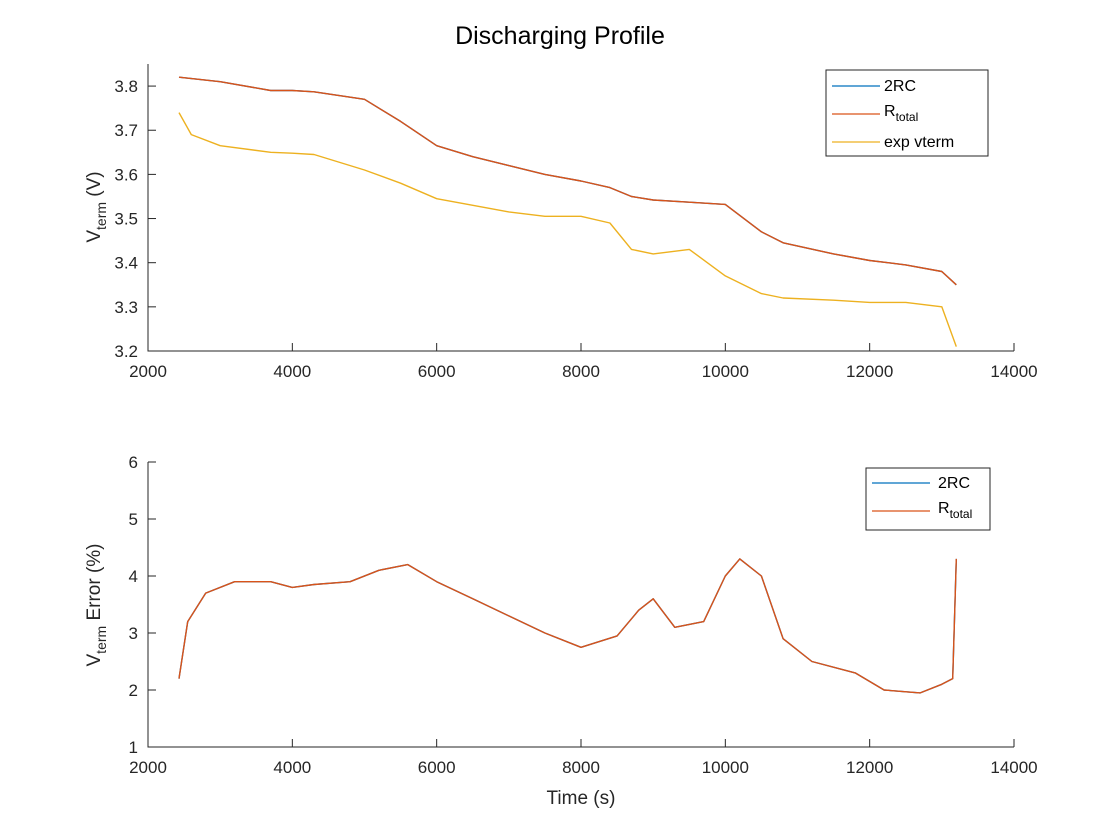  What do you see at coordinates (148, 767) in the screenshot?
I see `error-x-tick-label: 2000` at bounding box center [148, 767].